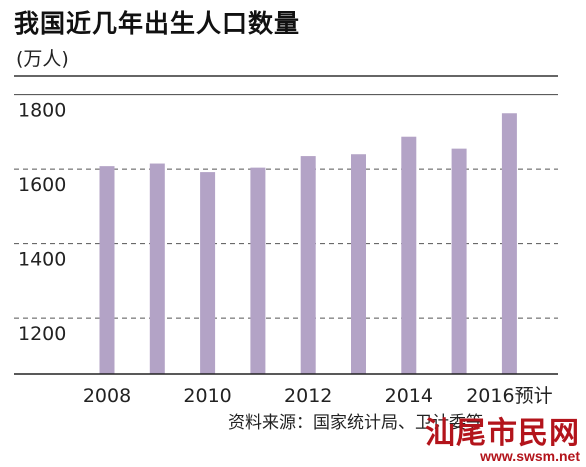  Describe the element at coordinates (502, 433) in the screenshot. I see `watermark-brand: 汕尾市民网` at that location.